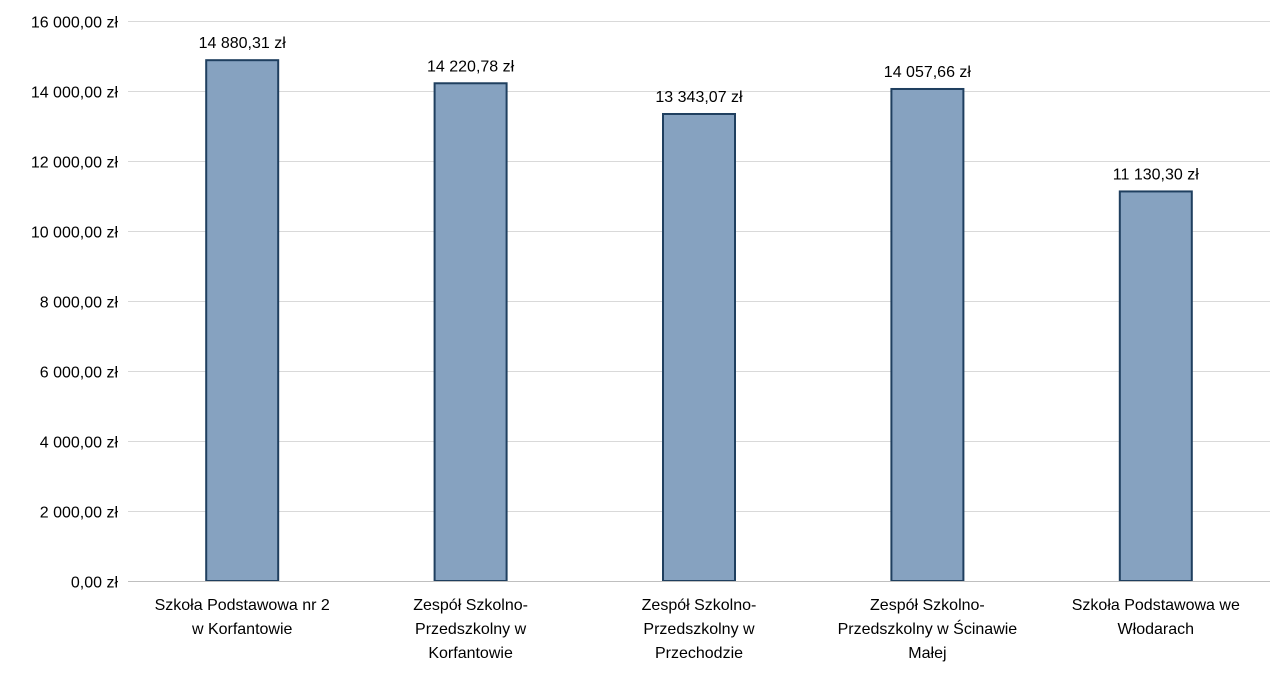 This screenshot has height=675, width=1279. I want to click on x-tick-label-line: Małej, so click(927, 653).